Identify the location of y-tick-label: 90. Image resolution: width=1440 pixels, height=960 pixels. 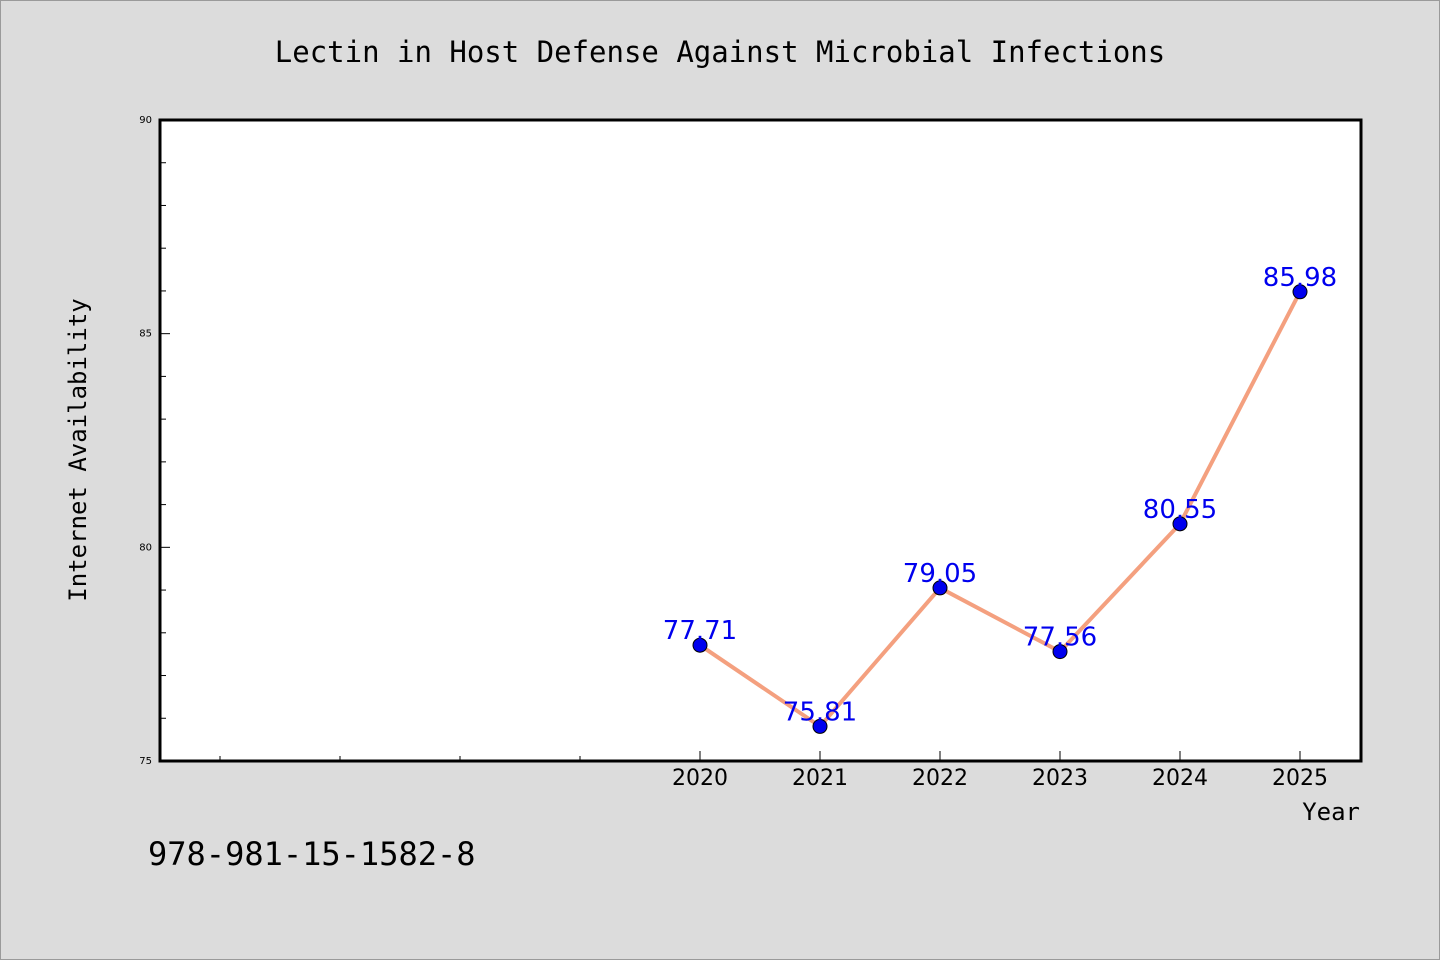
(145, 120).